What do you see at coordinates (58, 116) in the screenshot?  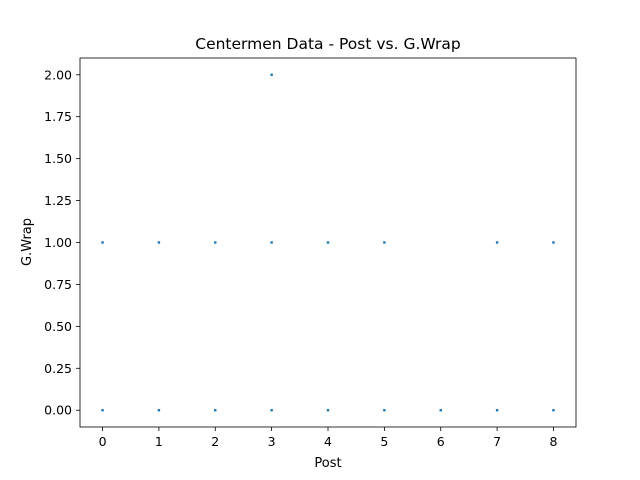 I see `y-tick-label: 1.75` at bounding box center [58, 116].